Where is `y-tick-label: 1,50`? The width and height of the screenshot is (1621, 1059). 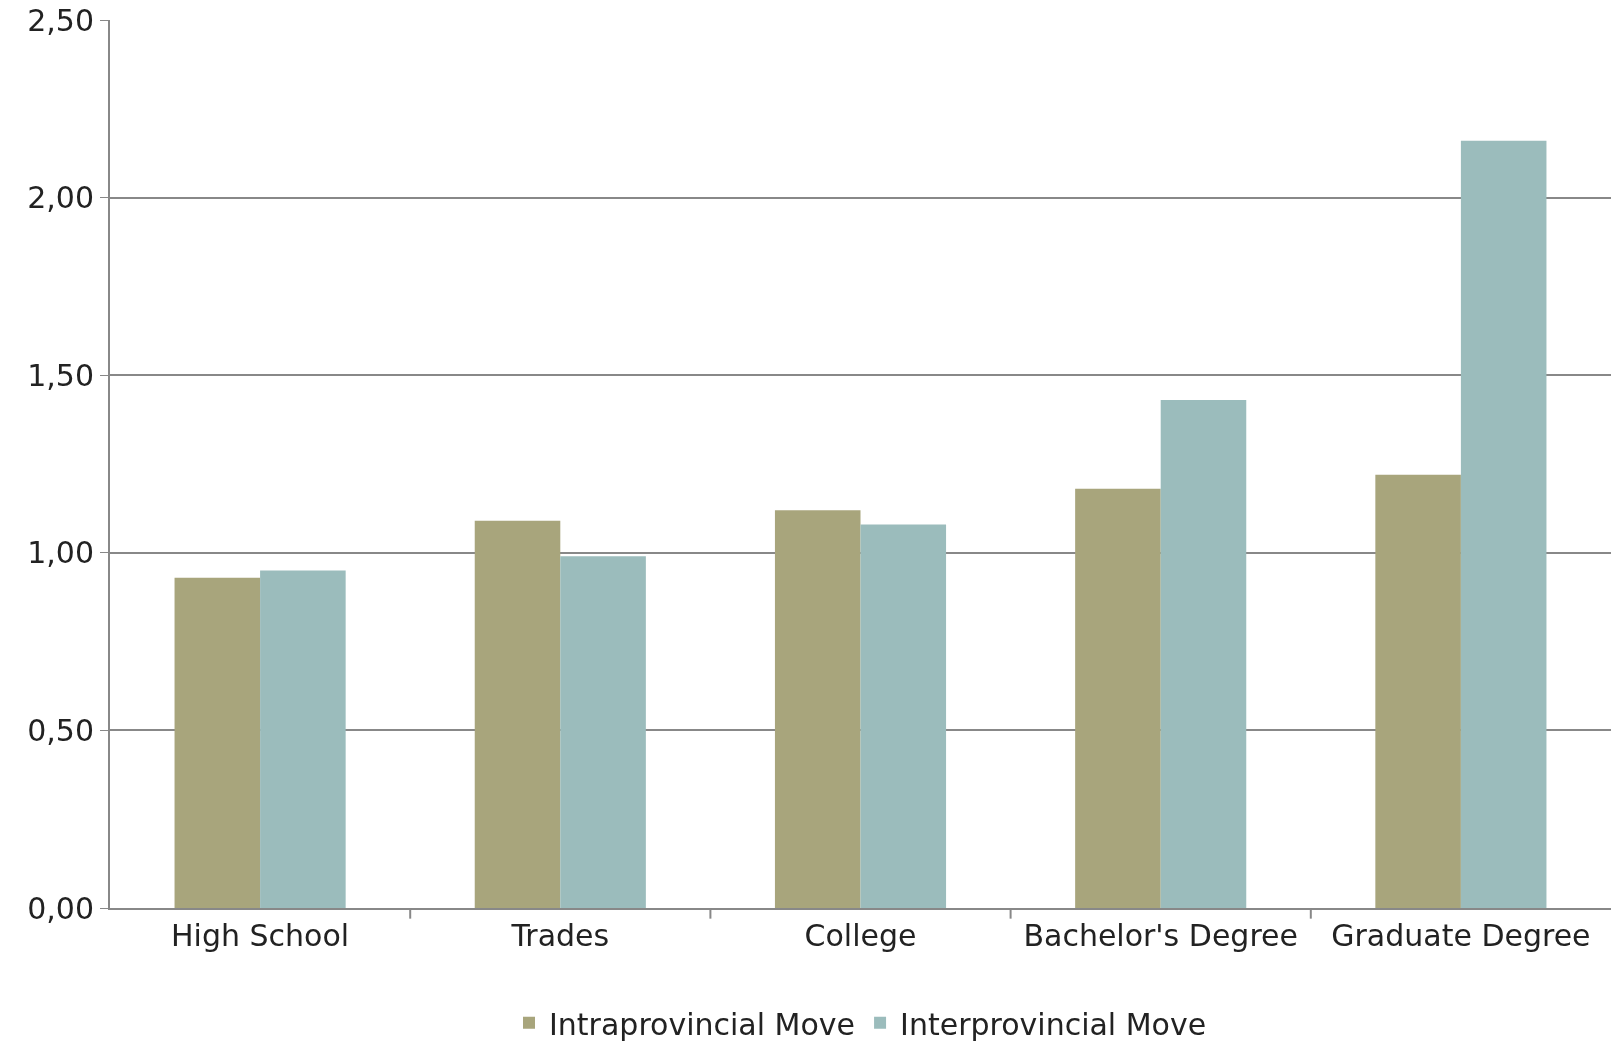
y-tick-label: 1,50 is located at coordinates (60, 375).